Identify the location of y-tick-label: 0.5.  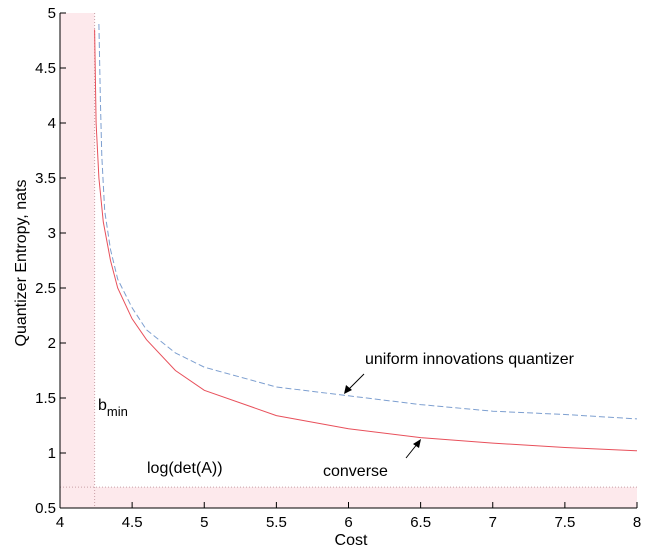
(45, 508).